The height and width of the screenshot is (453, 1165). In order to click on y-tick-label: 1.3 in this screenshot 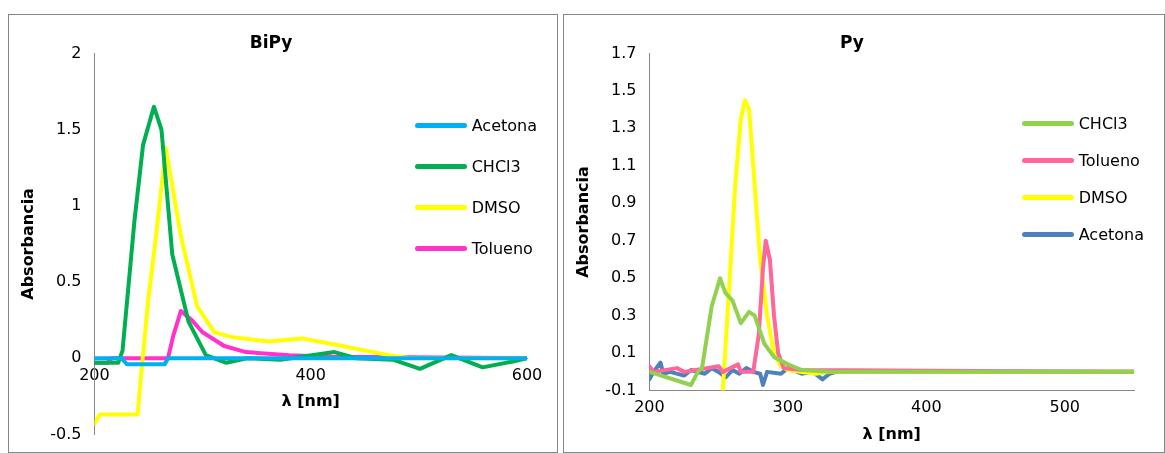, I will do `click(623, 127)`.